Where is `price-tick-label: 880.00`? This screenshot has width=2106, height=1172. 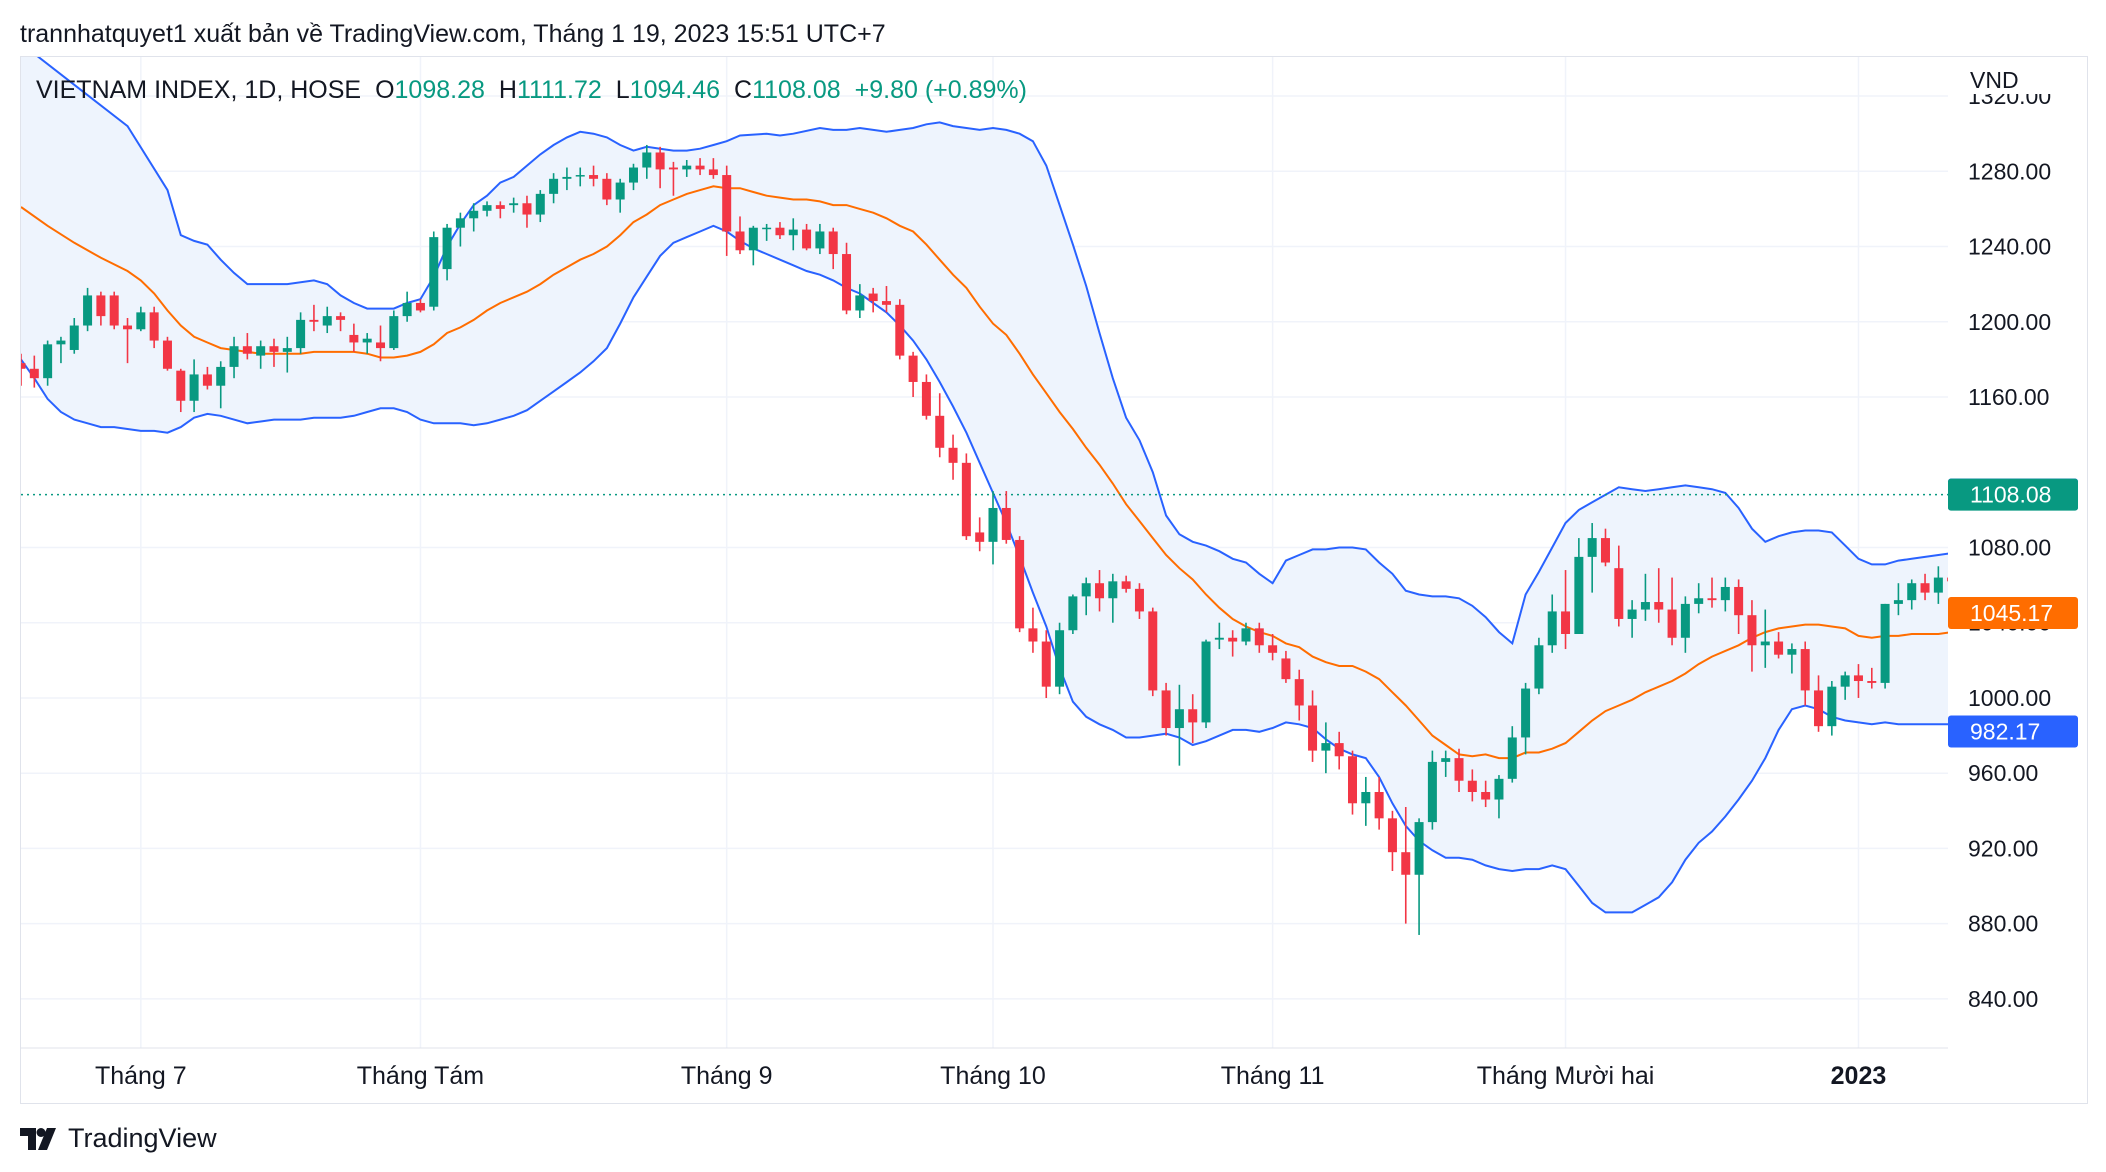
price-tick-label: 880.00 is located at coordinates (2003, 924).